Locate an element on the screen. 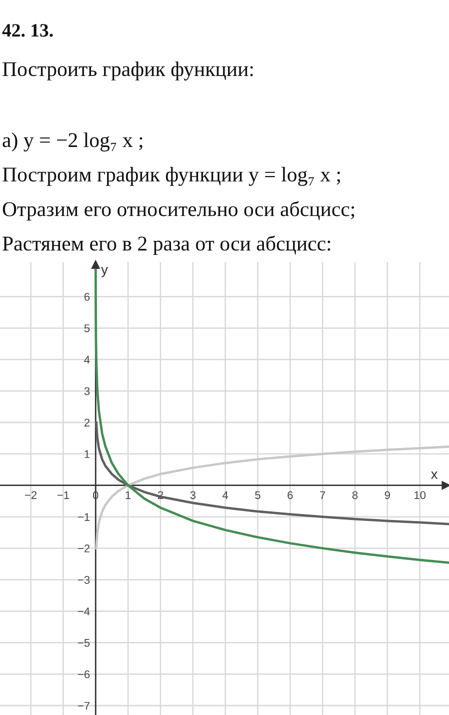  text: Растянем его в 2 раза от оси абсцисс: is located at coordinates (166, 245).